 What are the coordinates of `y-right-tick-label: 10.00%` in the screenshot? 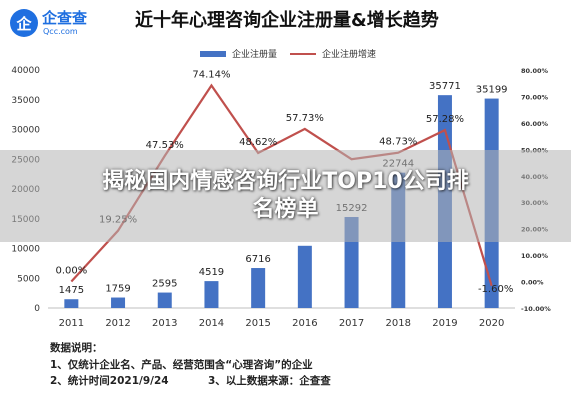 It's located at (535, 256).